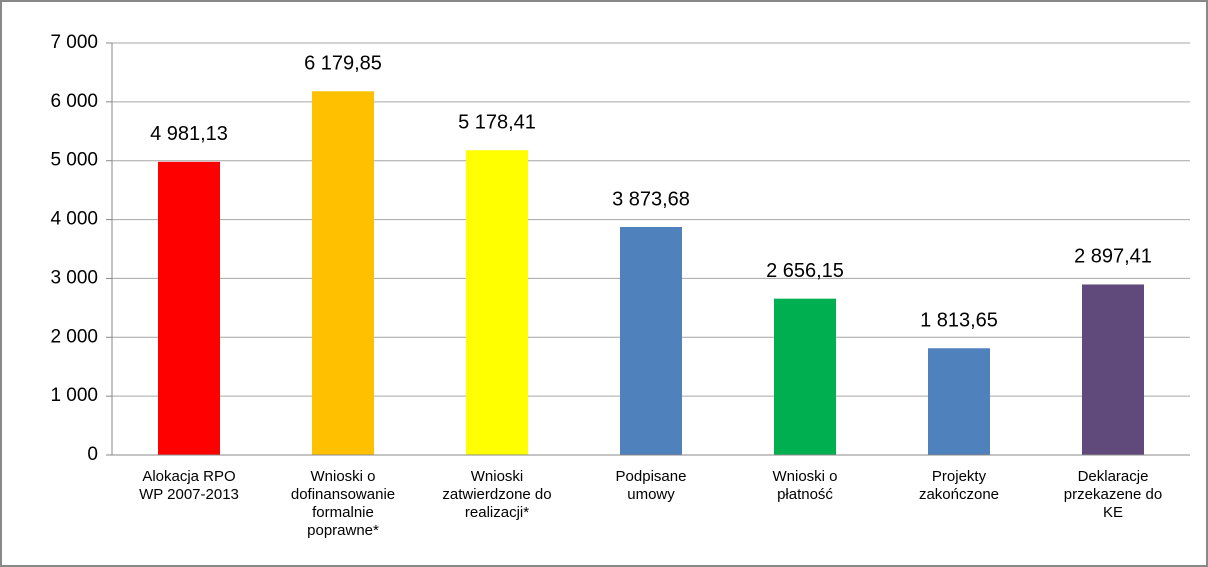 Image resolution: width=1208 pixels, height=567 pixels. I want to click on value-label: 2 656,15, so click(805, 271).